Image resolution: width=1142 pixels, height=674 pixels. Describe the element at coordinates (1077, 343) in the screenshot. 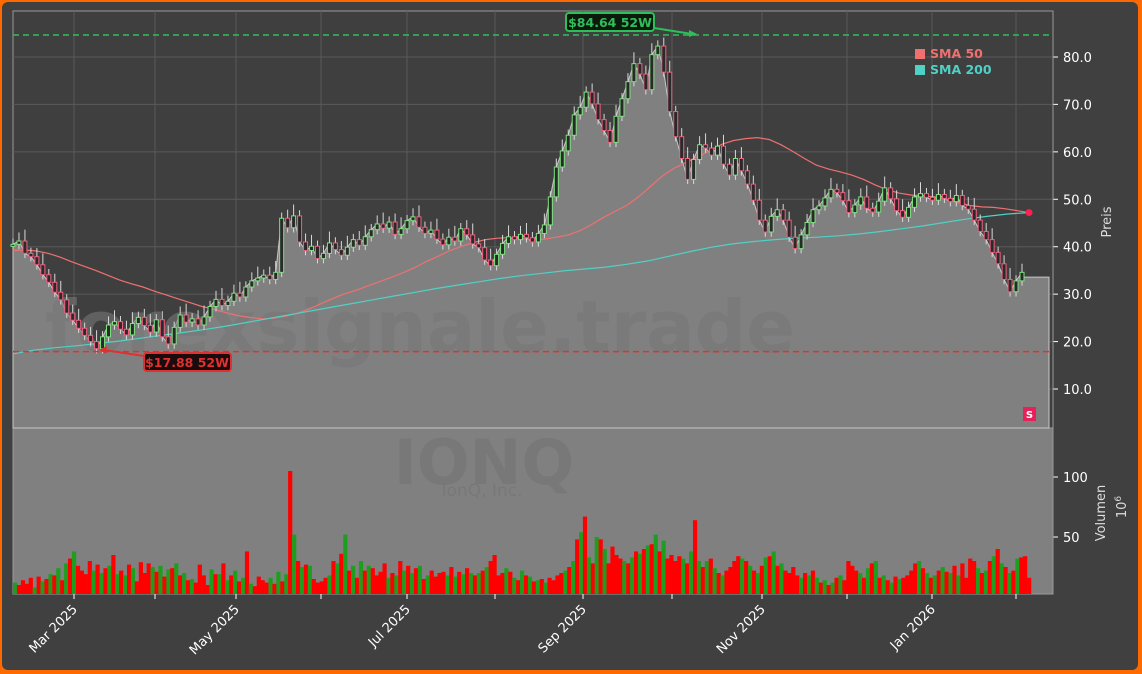

I see `y-tick-label: 20.0` at that location.